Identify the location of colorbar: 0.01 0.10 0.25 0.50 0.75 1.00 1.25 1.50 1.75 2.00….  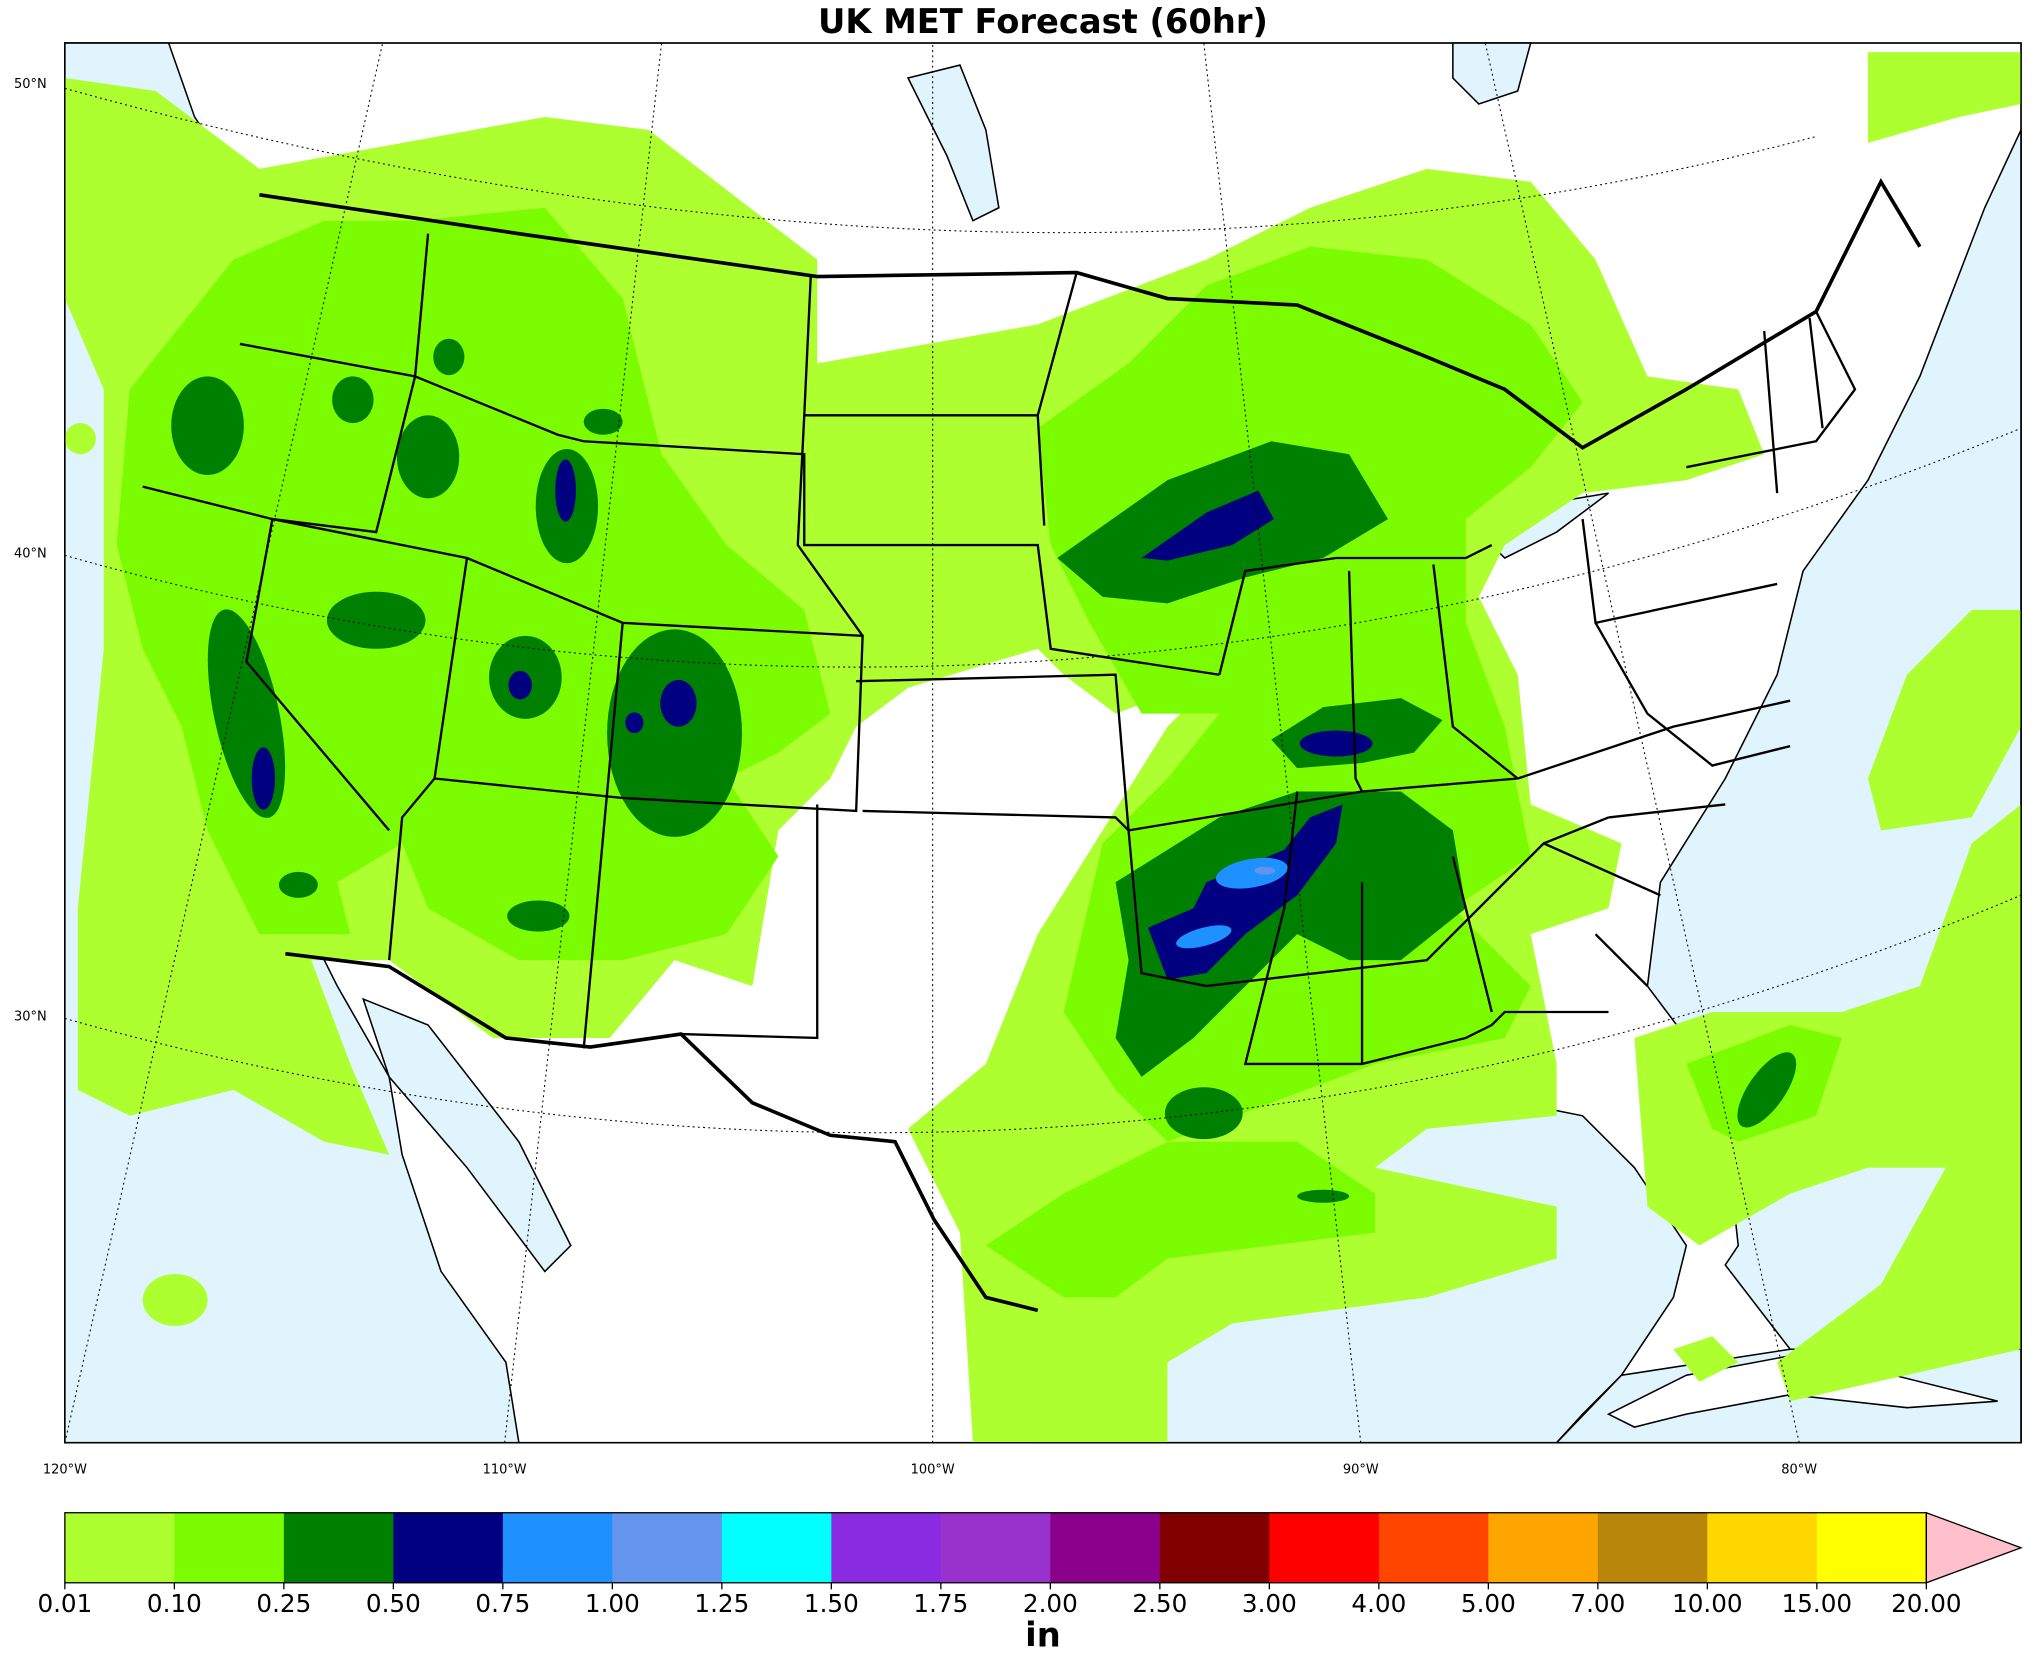
(1030, 1564).